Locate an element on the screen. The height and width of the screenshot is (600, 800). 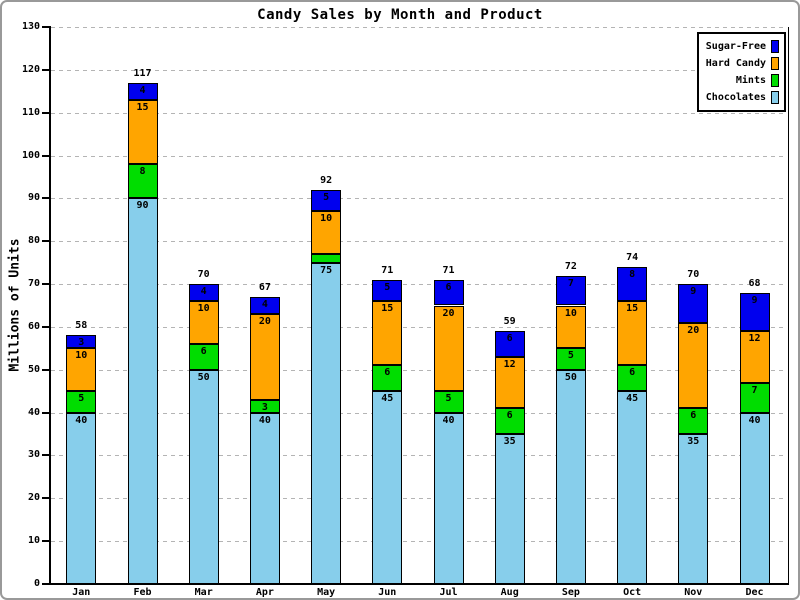
segment-value-label: 75 is located at coordinates (326, 270).